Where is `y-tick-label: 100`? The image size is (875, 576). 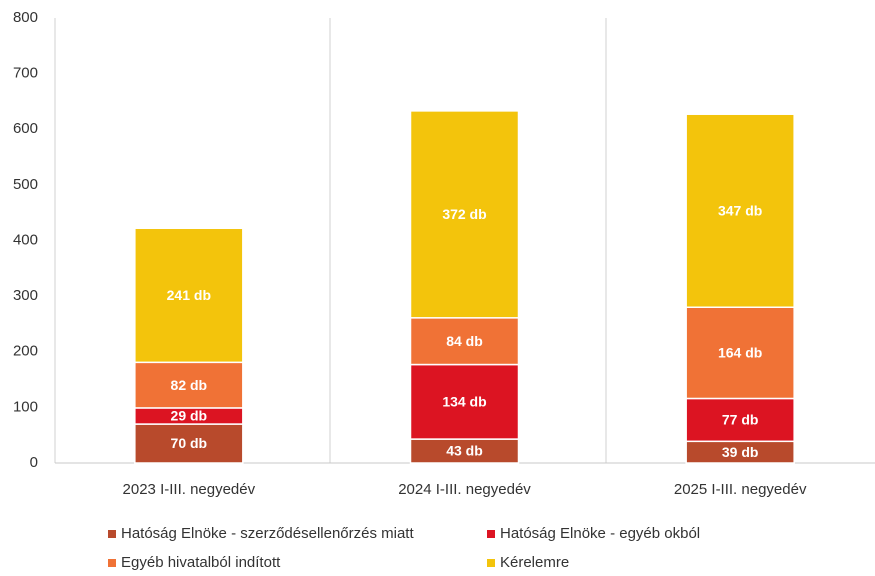
y-tick-label: 100 is located at coordinates (25, 406).